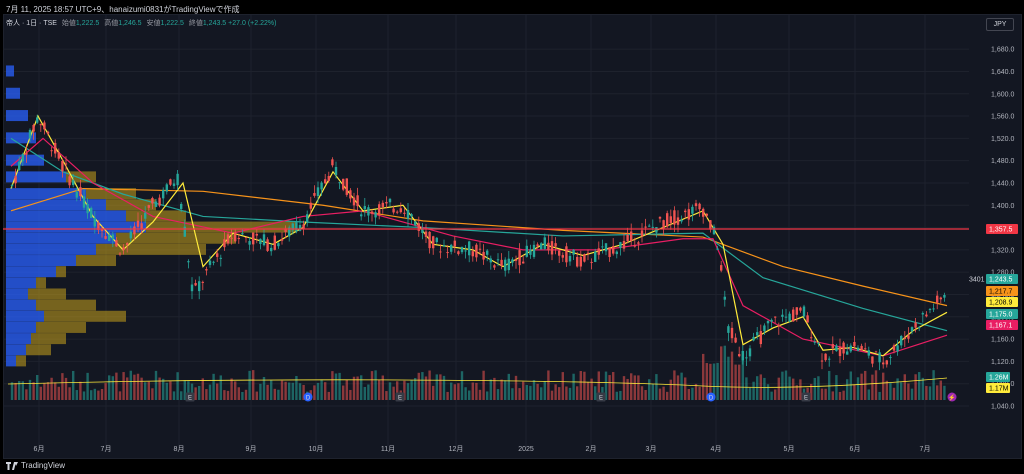 This screenshot has width=1024, height=474. I want to click on ticker-tag, so click(976, 279).